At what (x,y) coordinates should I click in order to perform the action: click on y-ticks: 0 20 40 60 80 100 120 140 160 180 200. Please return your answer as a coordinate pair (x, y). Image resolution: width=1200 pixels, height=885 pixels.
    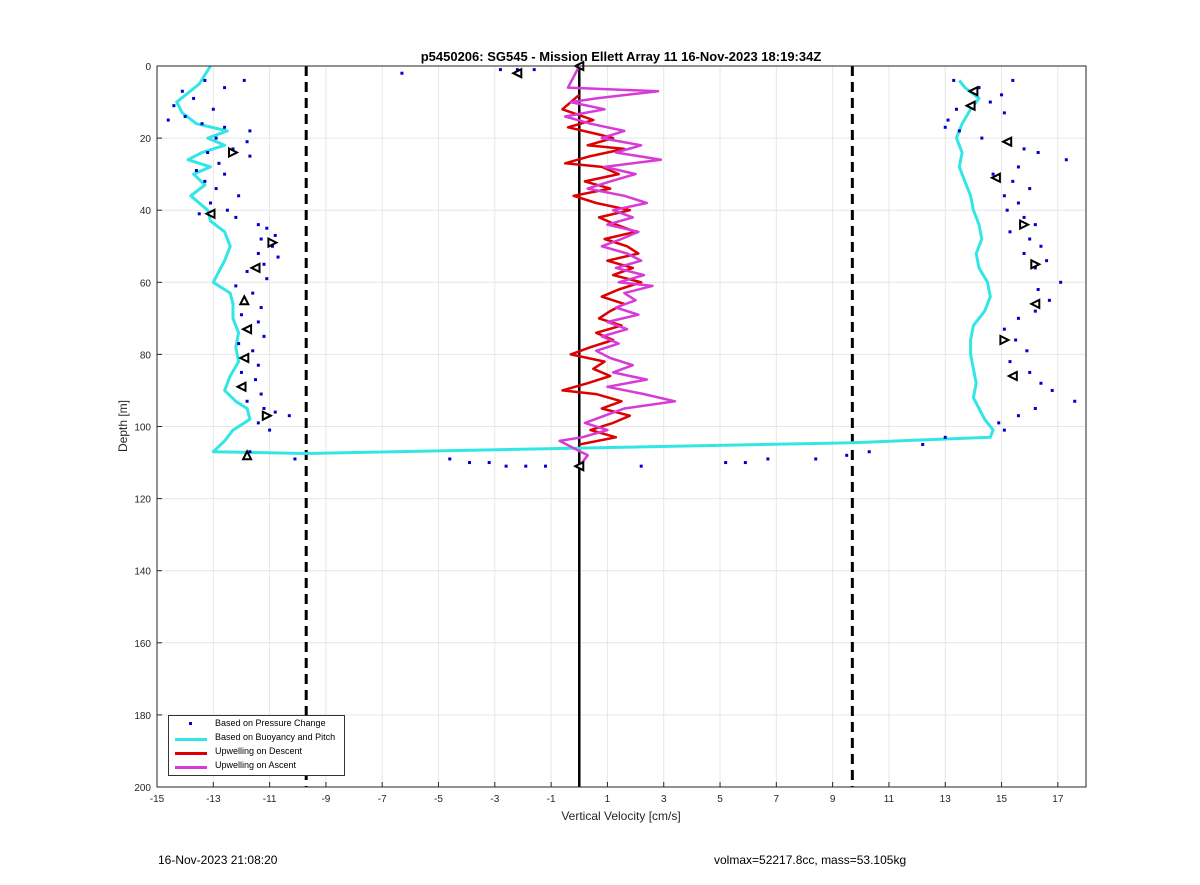
    Looking at the image, I should click on (148, 428).